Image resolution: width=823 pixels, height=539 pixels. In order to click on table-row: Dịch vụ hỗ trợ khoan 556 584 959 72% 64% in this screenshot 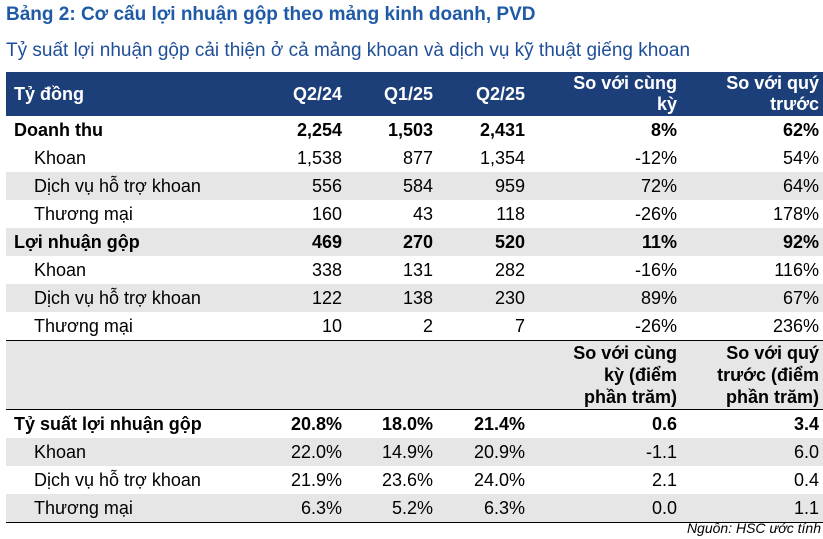, I will do `click(414, 186)`.